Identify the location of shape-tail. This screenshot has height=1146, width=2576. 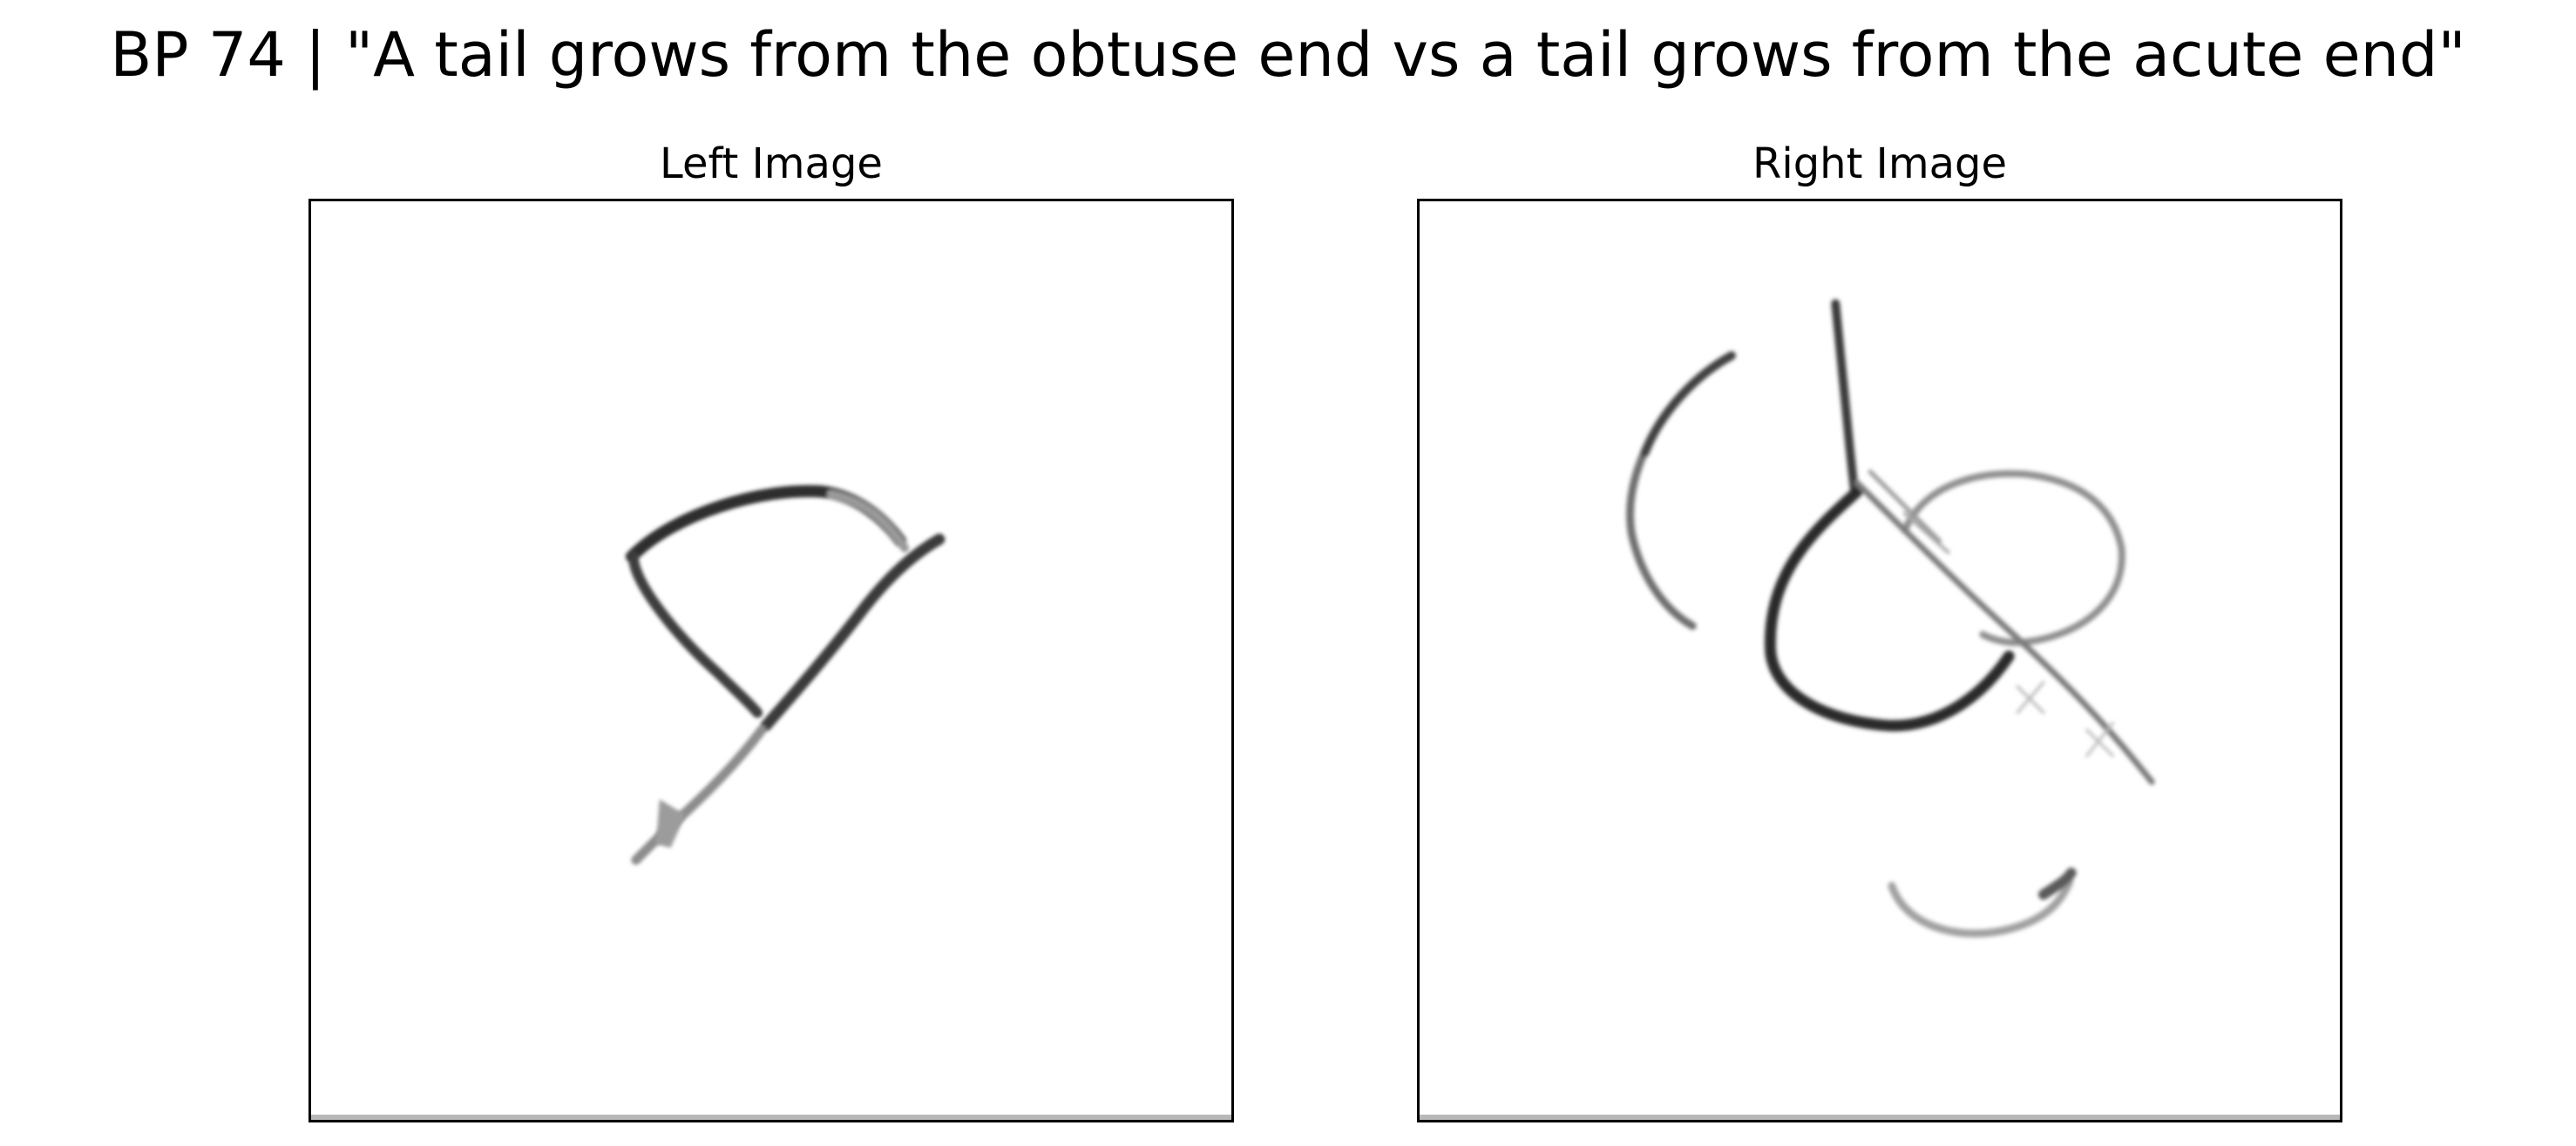
(699, 795).